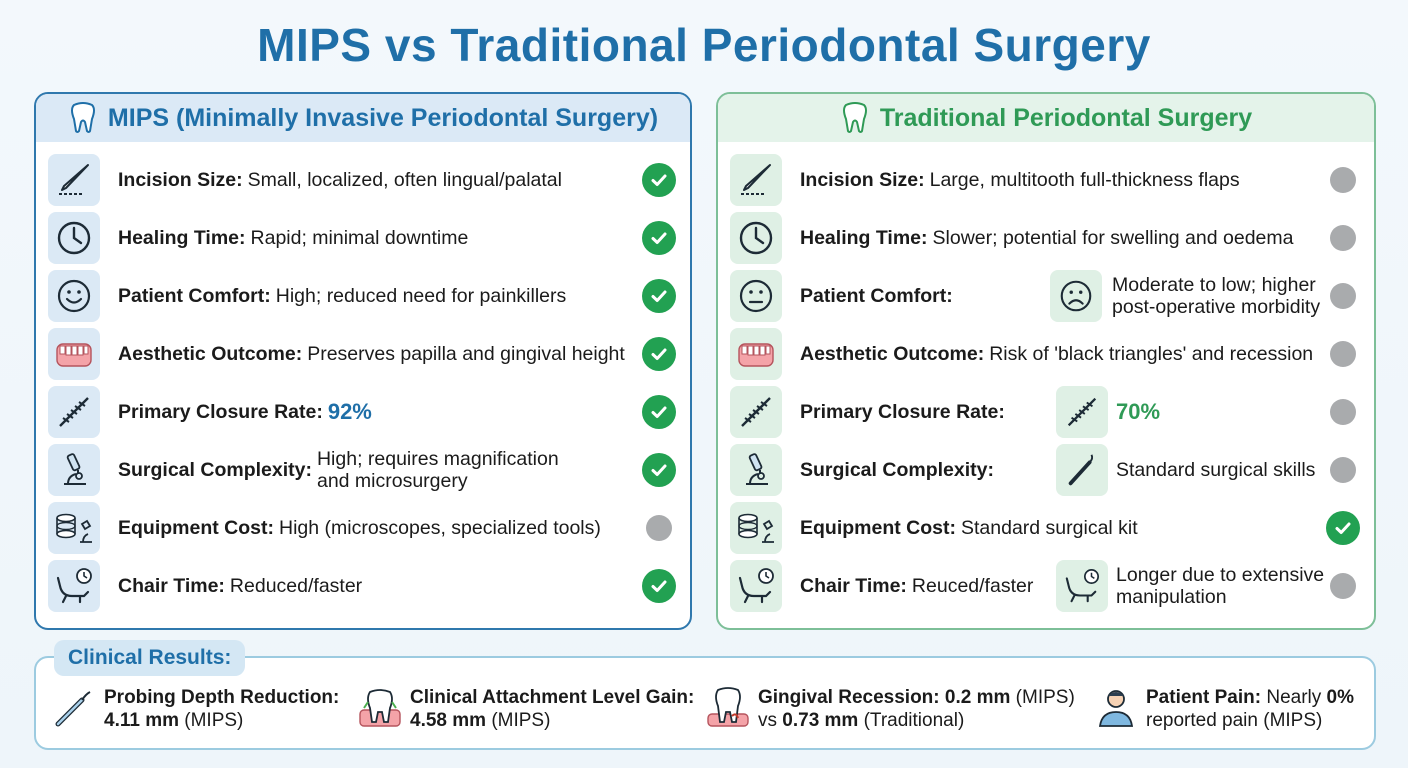 Image resolution: width=1408 pixels, height=768 pixels. What do you see at coordinates (1116, 708) in the screenshot?
I see `patient-icon` at bounding box center [1116, 708].